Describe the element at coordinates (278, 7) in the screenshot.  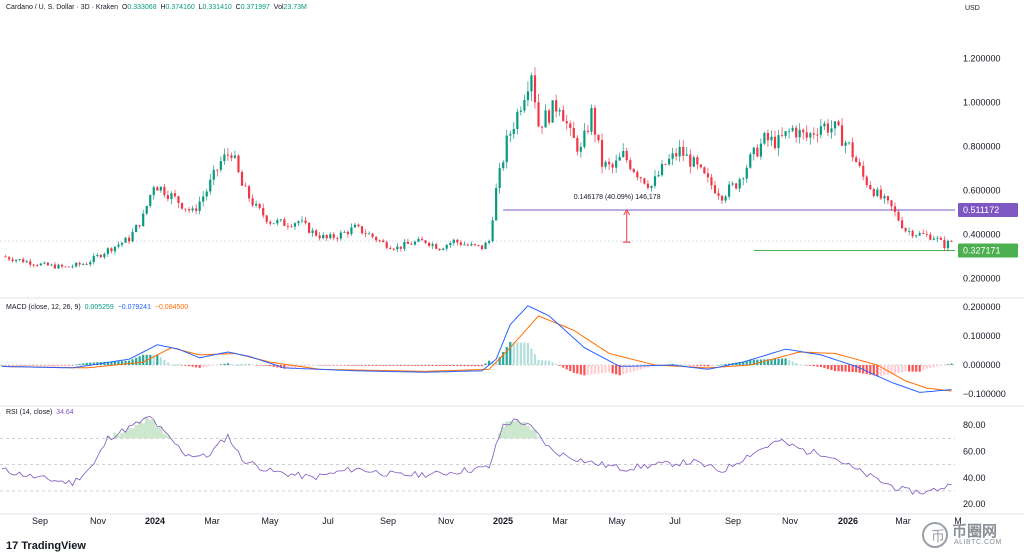
I see `volume-label: Vol` at that location.